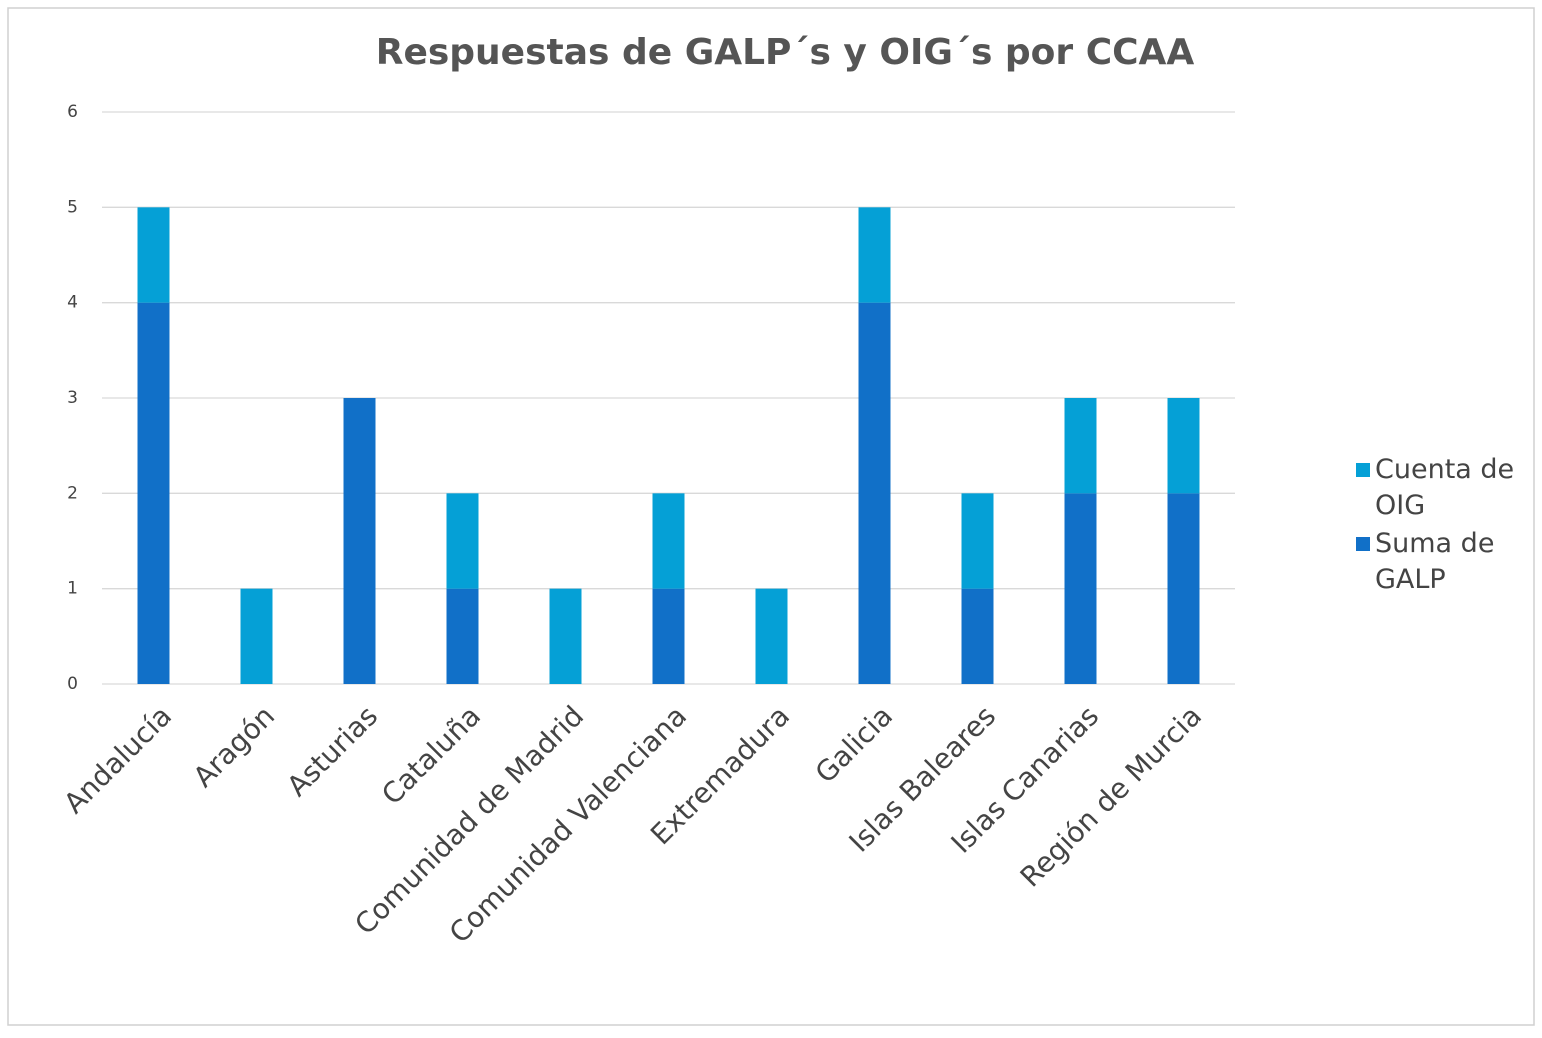 Image resolution: width=1542 pixels, height=1038 pixels. What do you see at coordinates (72, 207) in the screenshot?
I see `y-tick-label: 5` at bounding box center [72, 207].